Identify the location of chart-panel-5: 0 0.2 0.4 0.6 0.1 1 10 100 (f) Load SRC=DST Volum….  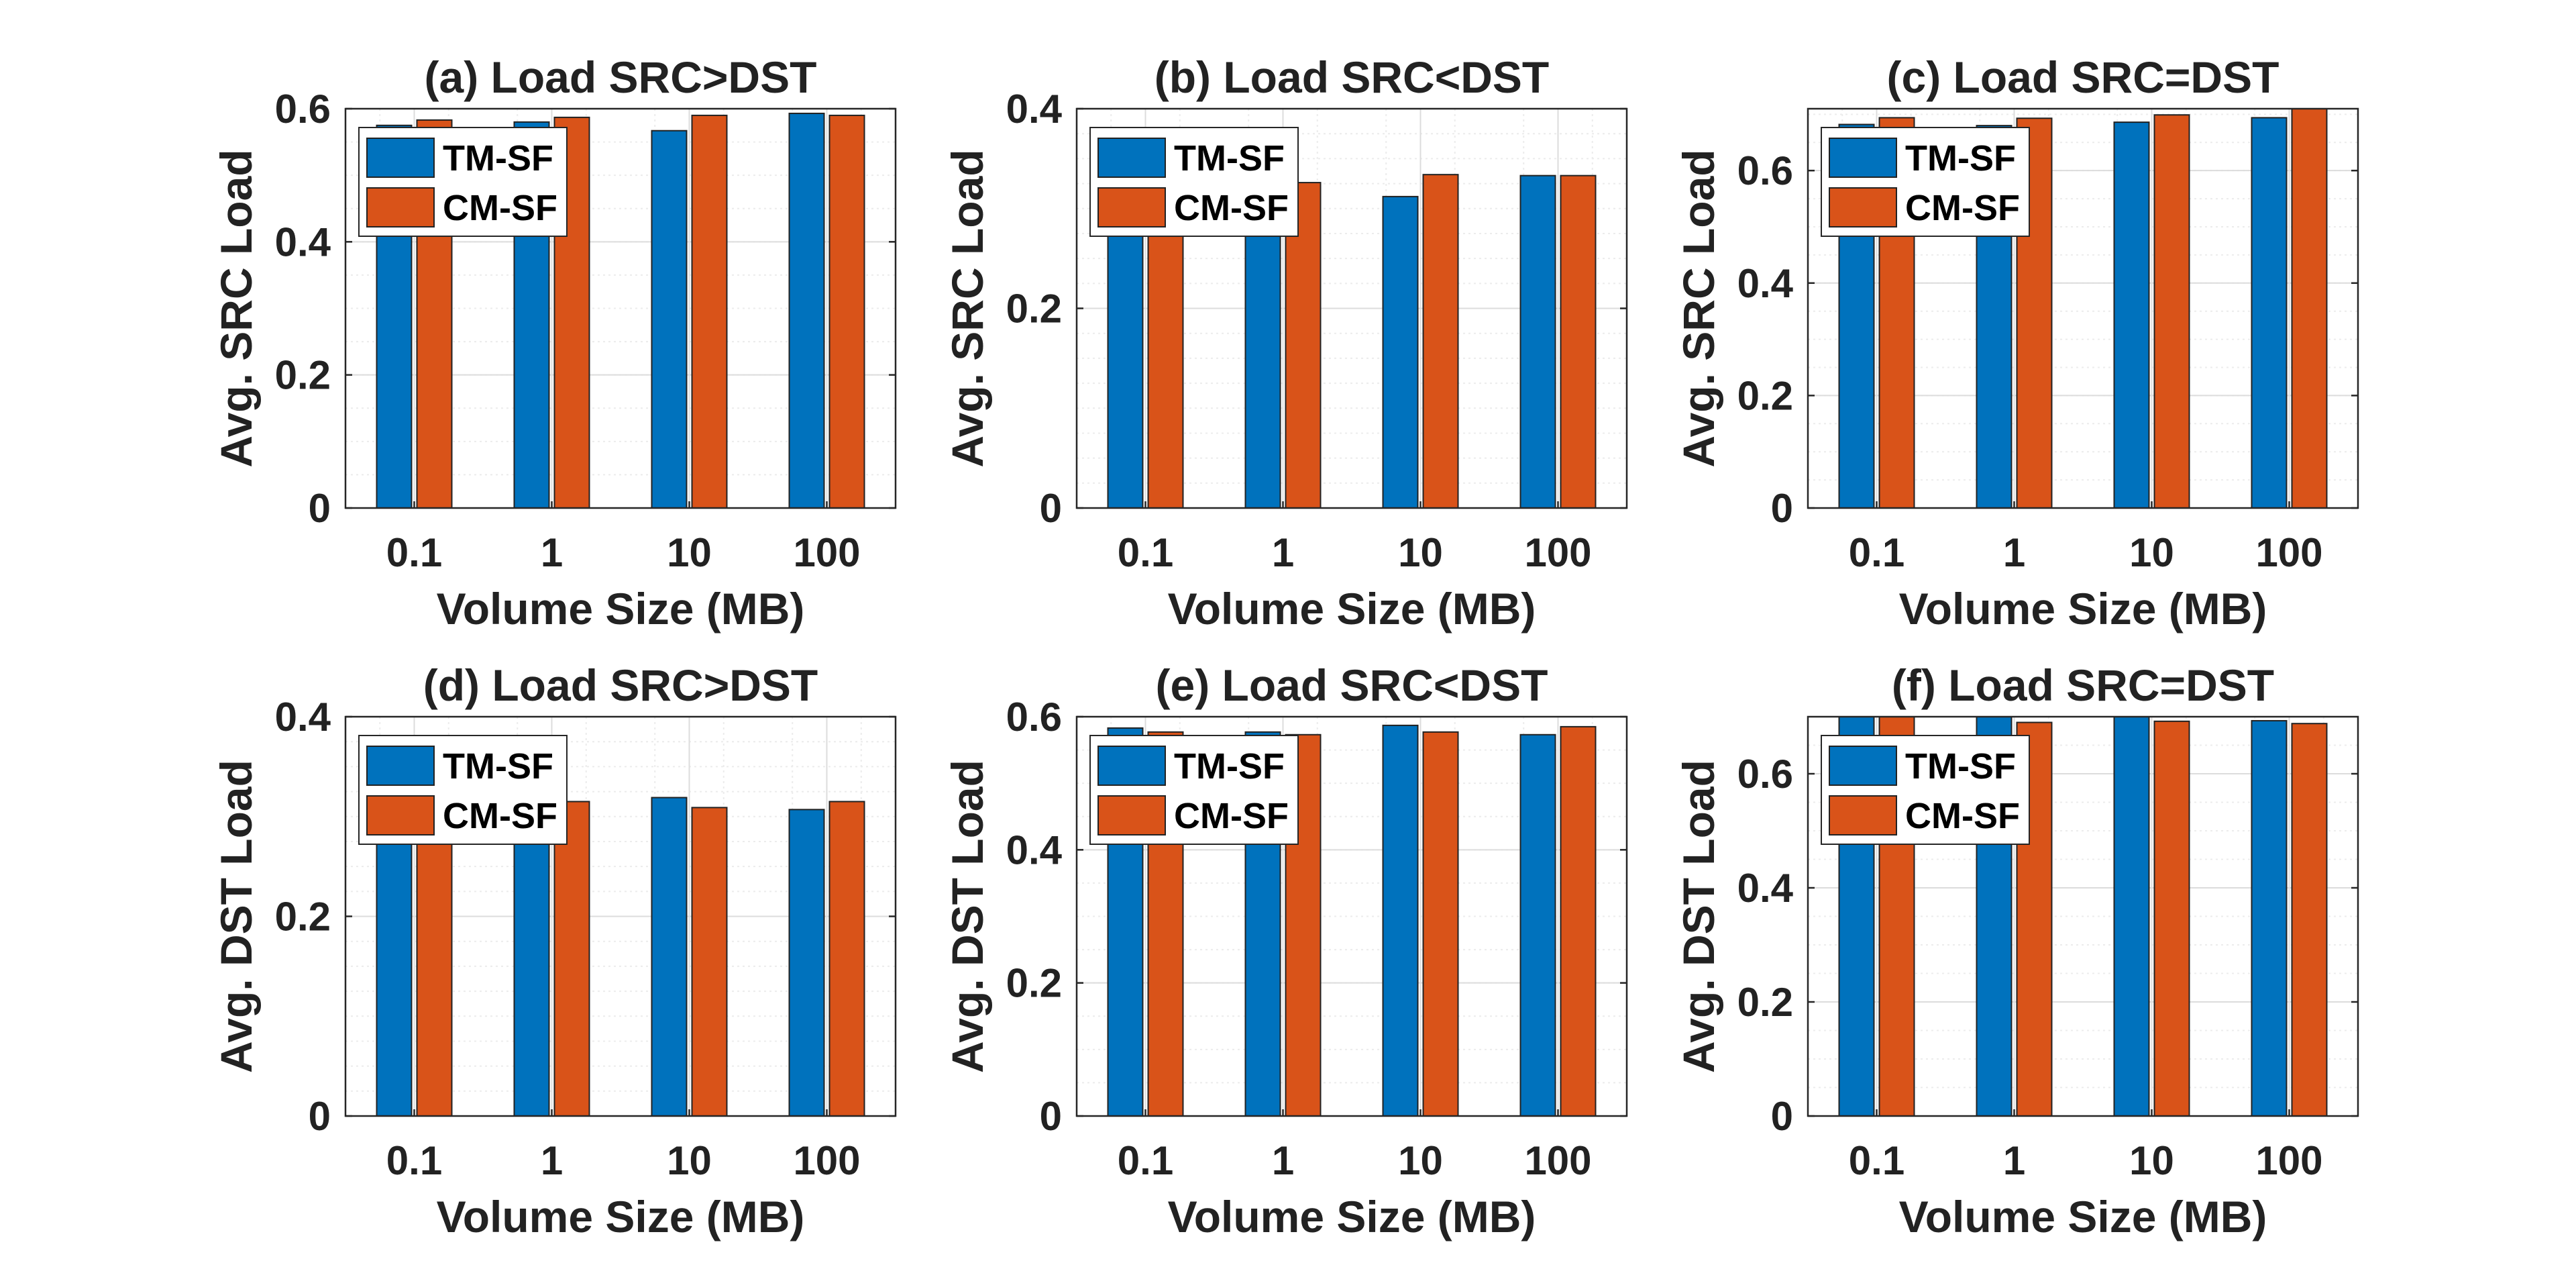
(2016, 950).